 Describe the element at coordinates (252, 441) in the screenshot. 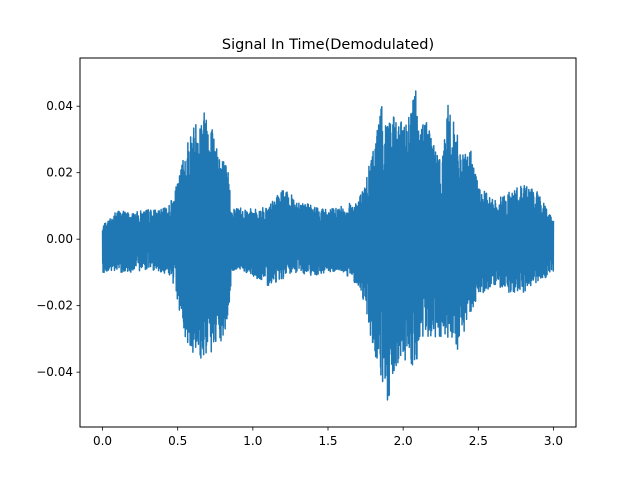

I see `x-tick-label: 1.0` at that location.